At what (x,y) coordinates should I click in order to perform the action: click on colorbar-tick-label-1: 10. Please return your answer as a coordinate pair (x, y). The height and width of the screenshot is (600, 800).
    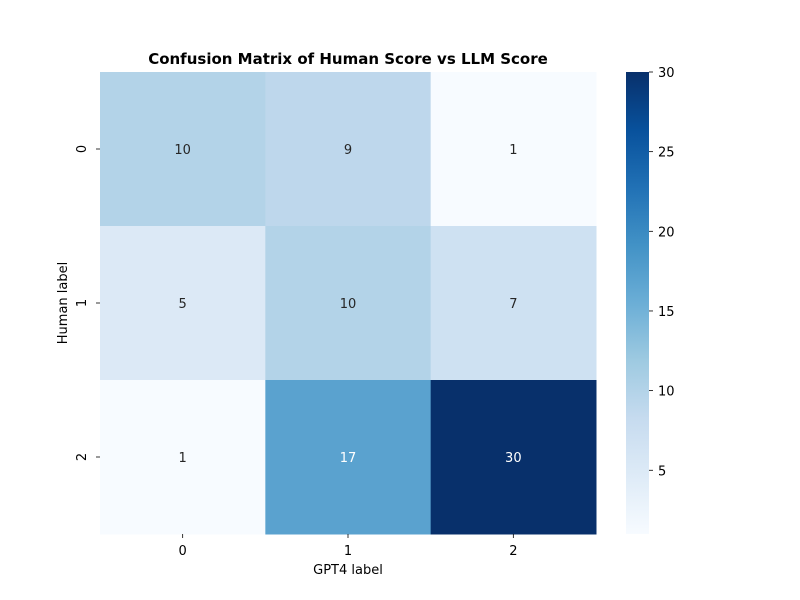
    Looking at the image, I should click on (666, 392).